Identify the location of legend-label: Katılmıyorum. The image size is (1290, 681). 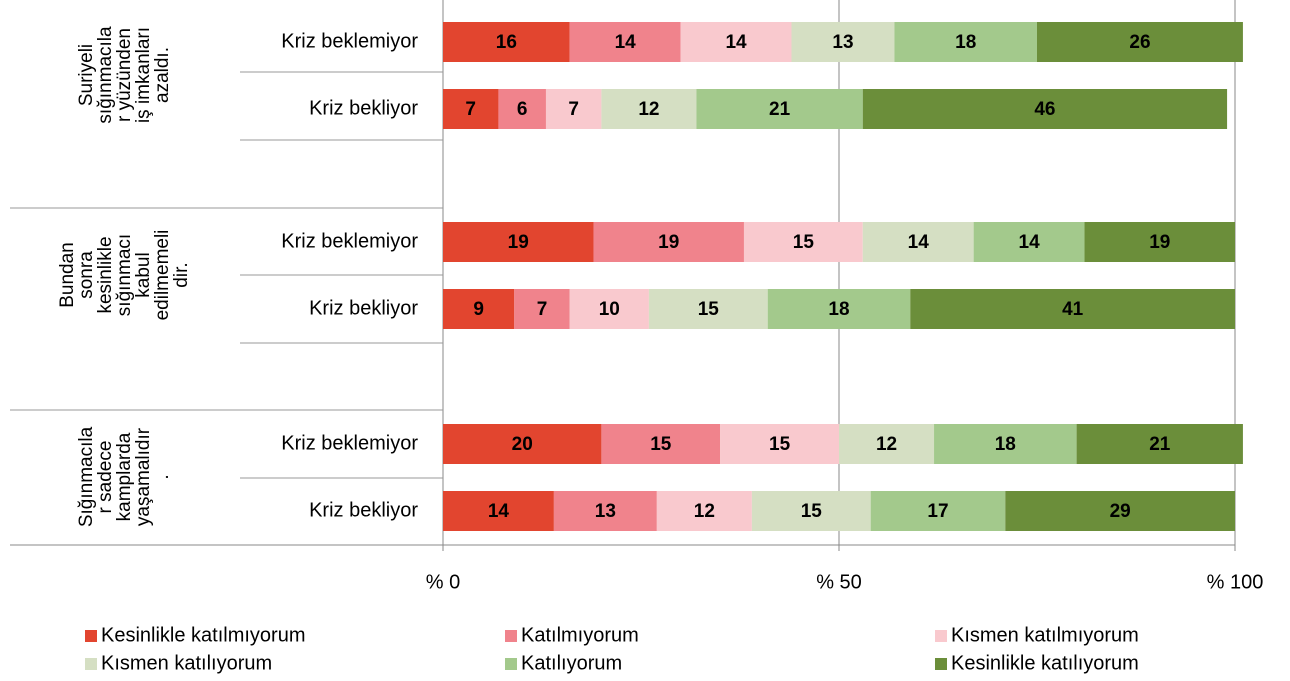
(580, 635).